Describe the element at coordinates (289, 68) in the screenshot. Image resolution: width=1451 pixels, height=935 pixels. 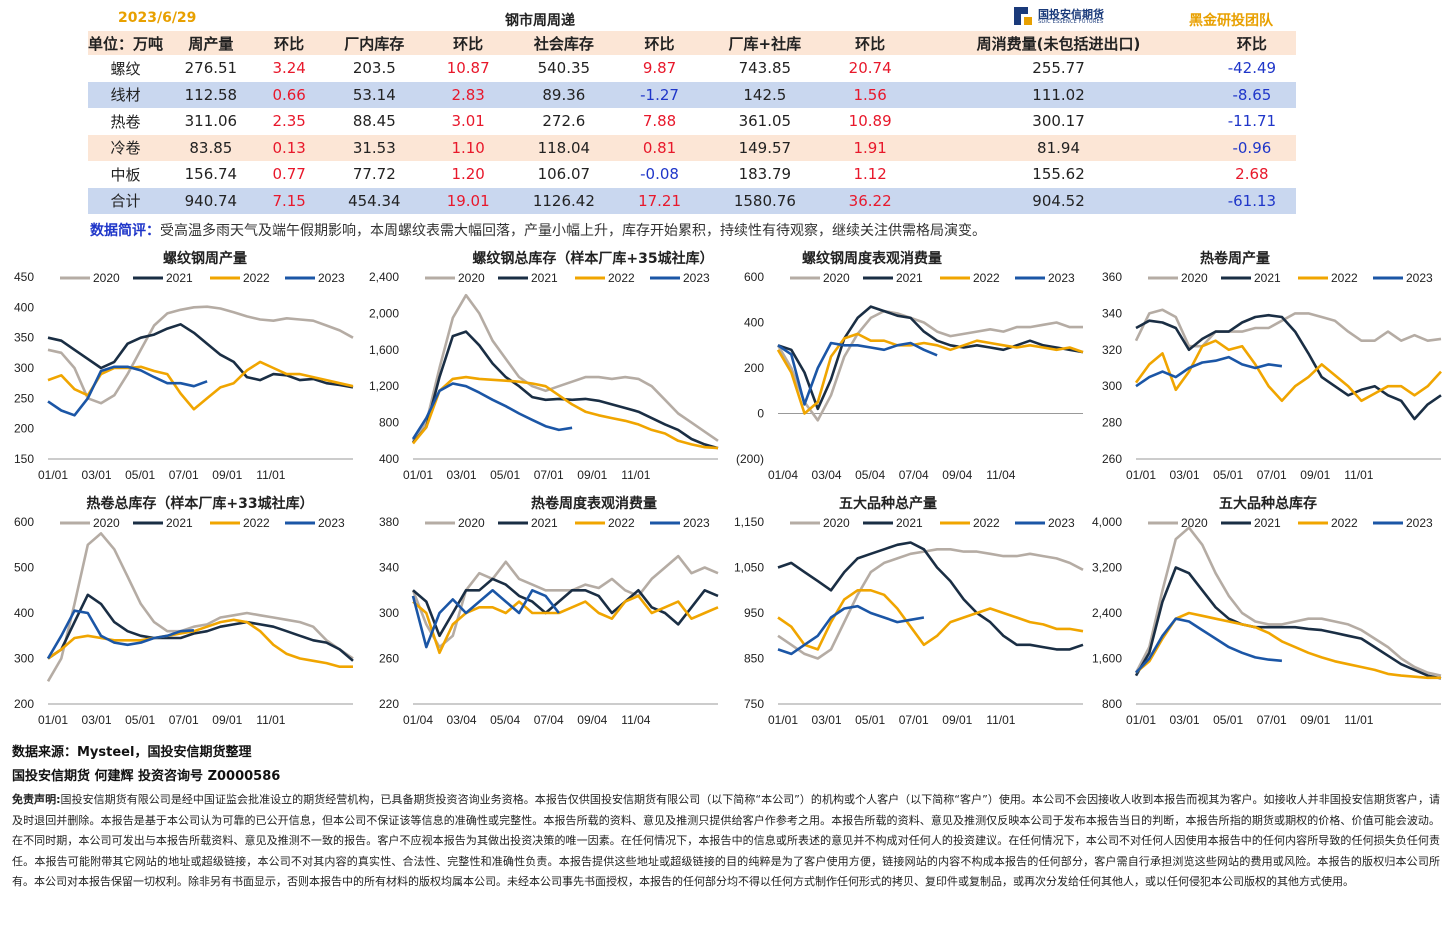
I see `table-cell: 3.24` at that location.